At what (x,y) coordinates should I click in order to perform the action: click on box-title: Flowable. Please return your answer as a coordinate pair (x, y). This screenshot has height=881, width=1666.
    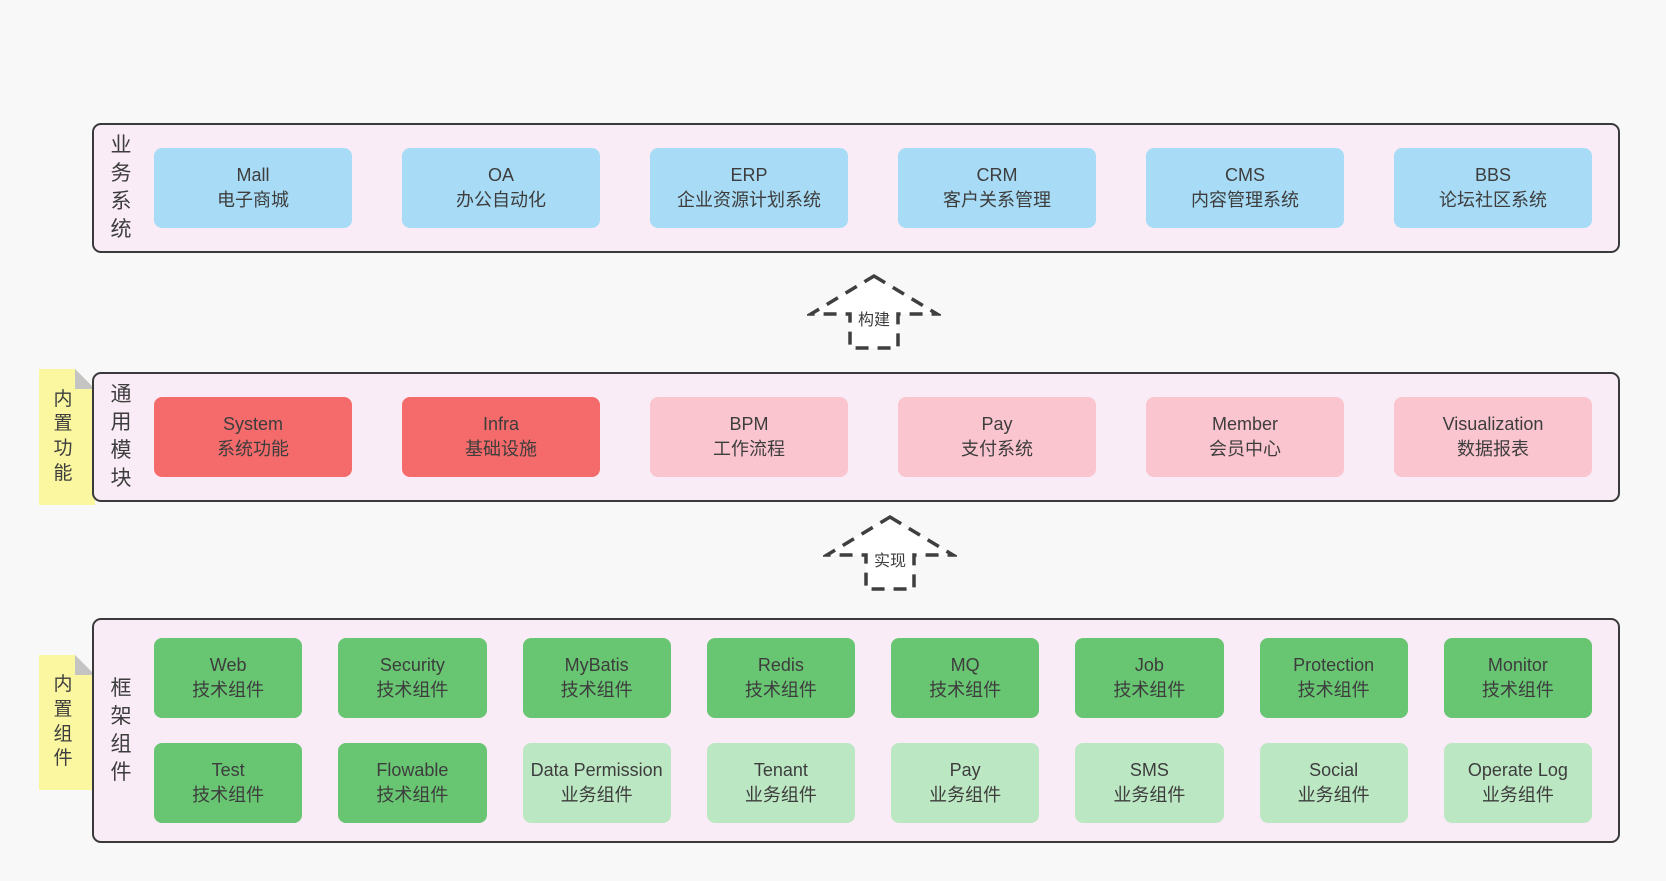
    Looking at the image, I should click on (412, 770).